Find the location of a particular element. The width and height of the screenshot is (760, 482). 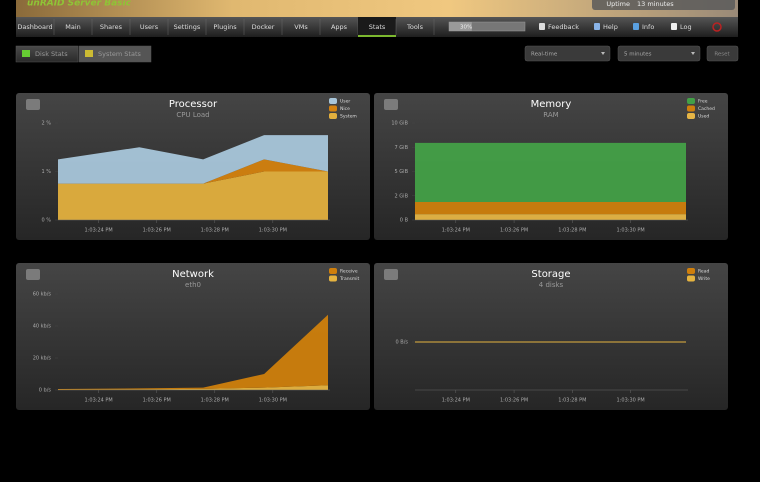

nav-item: Users is located at coordinates (149, 27).